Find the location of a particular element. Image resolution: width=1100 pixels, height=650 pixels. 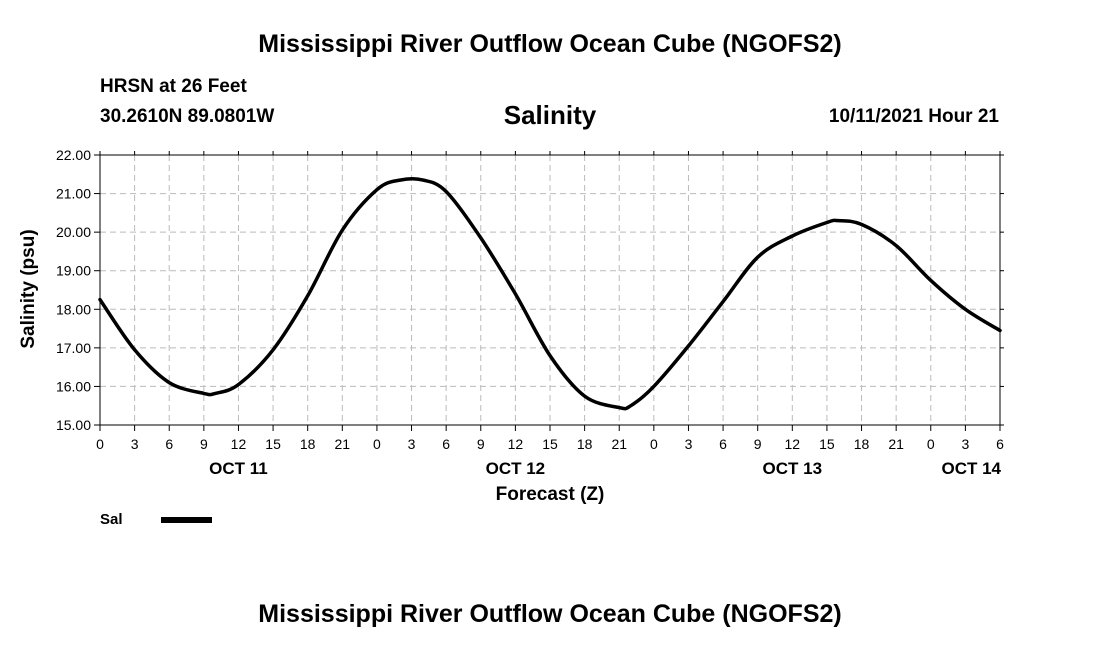

x-axis-label: Forecast (Z) is located at coordinates (550, 494).